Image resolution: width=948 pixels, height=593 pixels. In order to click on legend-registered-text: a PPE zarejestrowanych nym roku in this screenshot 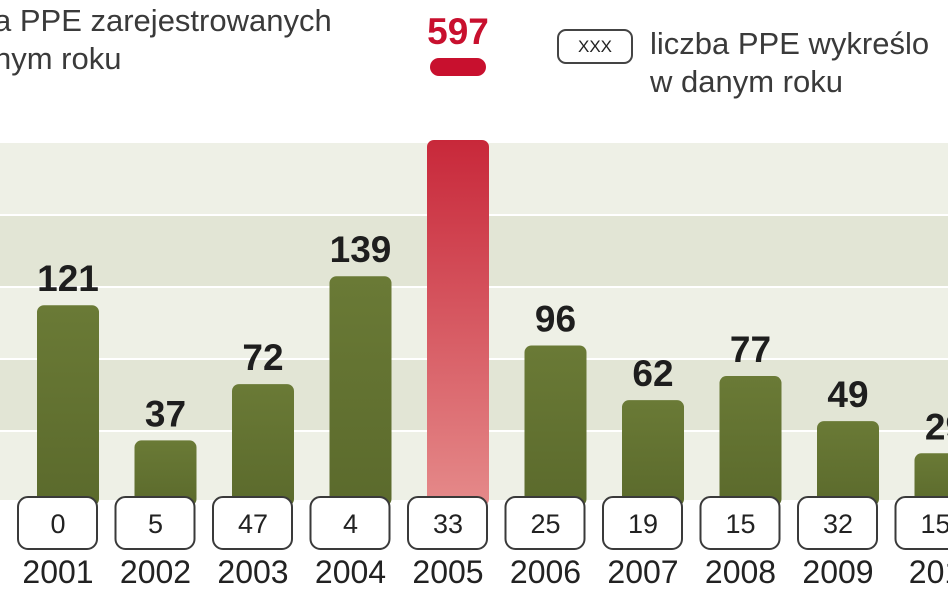, I will do `click(166, 39)`.